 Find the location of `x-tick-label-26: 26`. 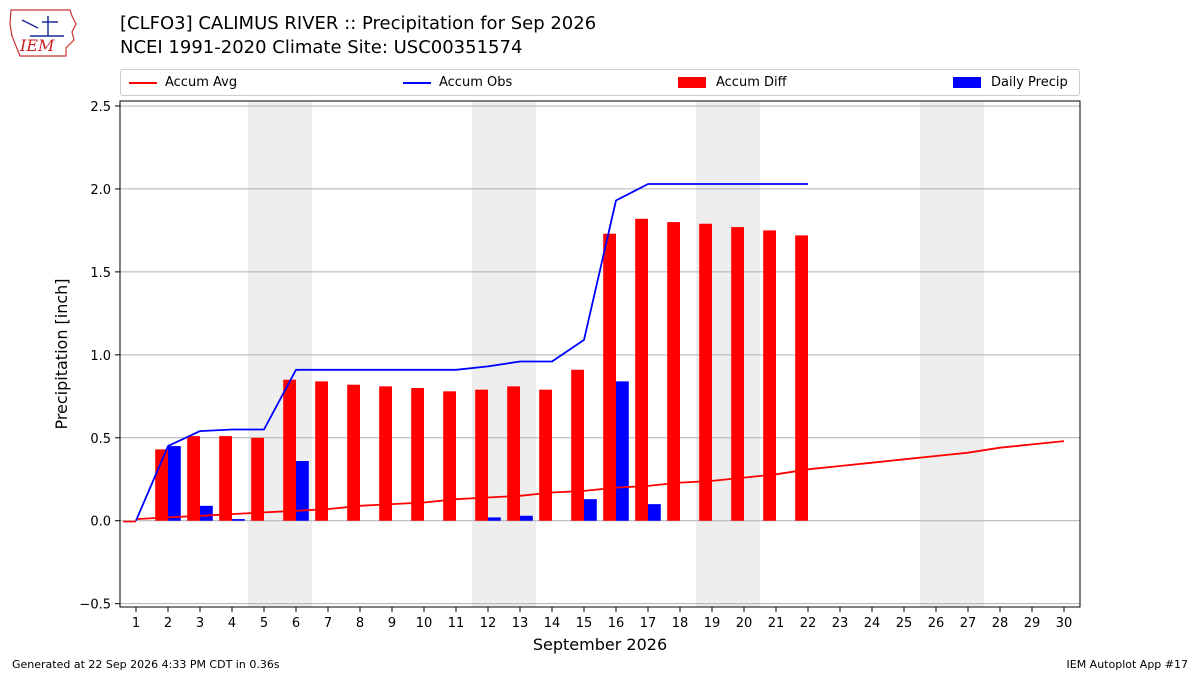

x-tick-label-26: 26 is located at coordinates (936, 623).